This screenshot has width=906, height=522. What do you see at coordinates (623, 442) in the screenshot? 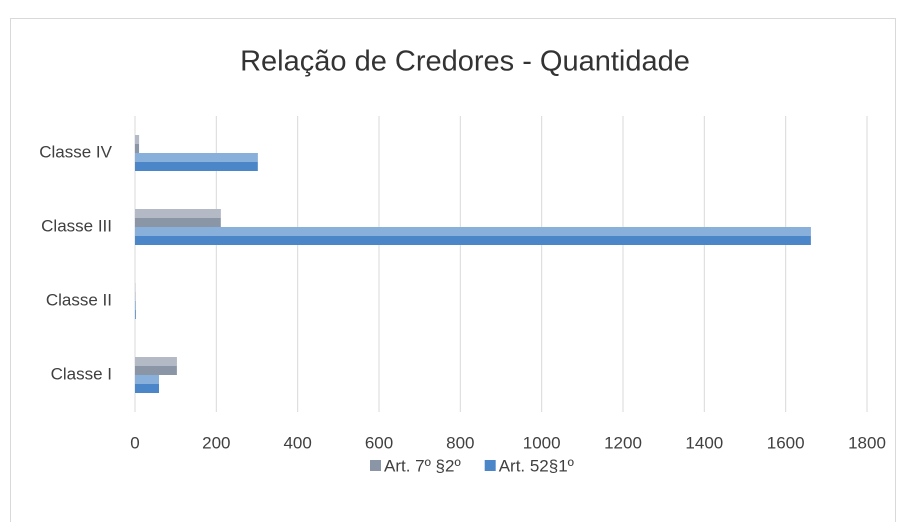
I see `x-tick-label: 1200` at bounding box center [623, 442].